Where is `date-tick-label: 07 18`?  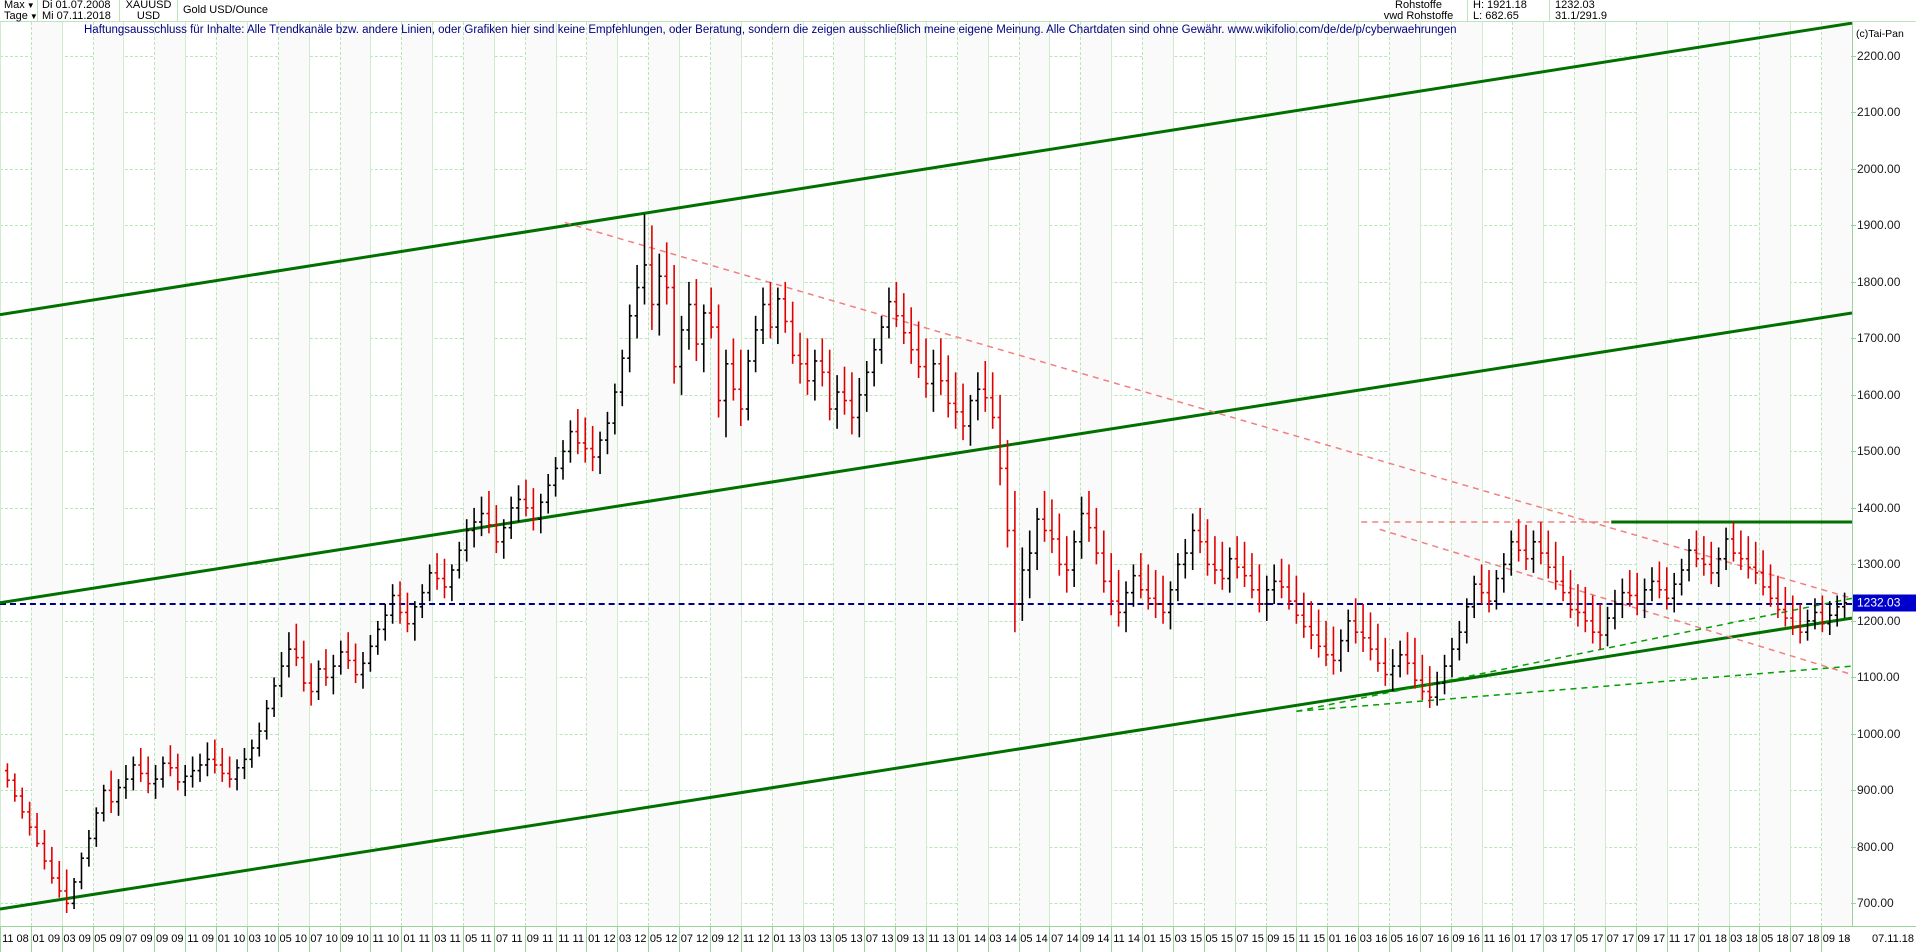
date-tick-label: 07 18 is located at coordinates (1805, 939).